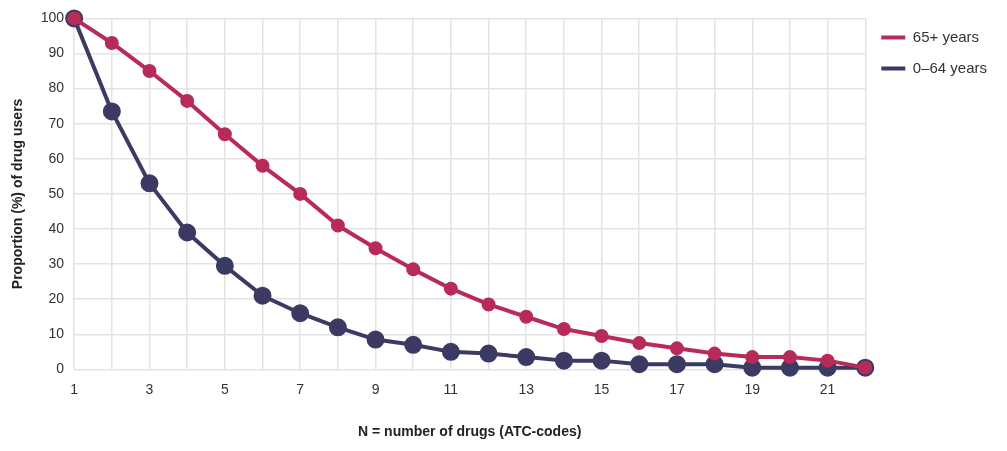 This screenshot has width=1007, height=451. What do you see at coordinates (300, 388) in the screenshot?
I see `x-tick-label: 7` at bounding box center [300, 388].